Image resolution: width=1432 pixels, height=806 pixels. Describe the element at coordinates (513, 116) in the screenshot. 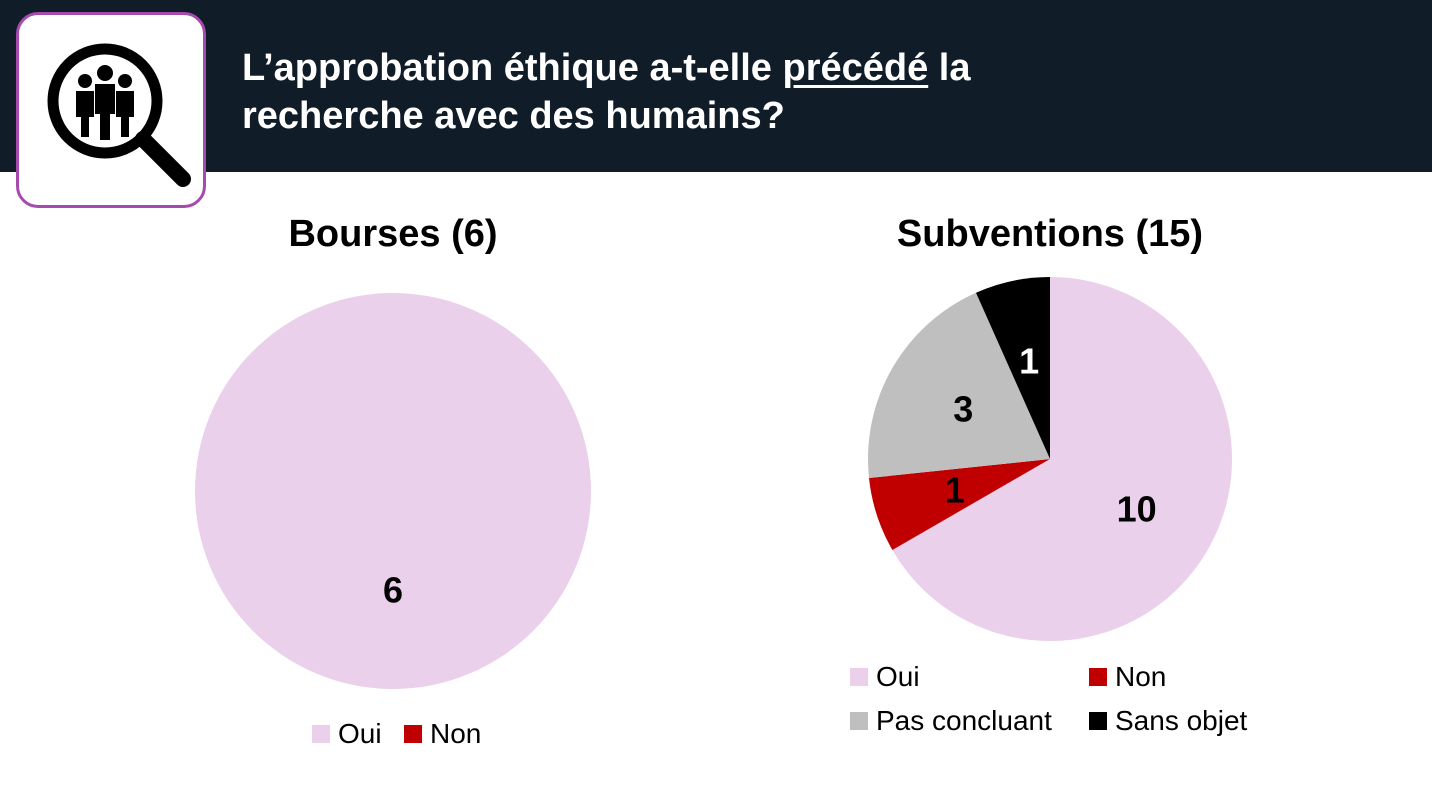

I see `slide-title-line2: recherche avec des humains?` at that location.